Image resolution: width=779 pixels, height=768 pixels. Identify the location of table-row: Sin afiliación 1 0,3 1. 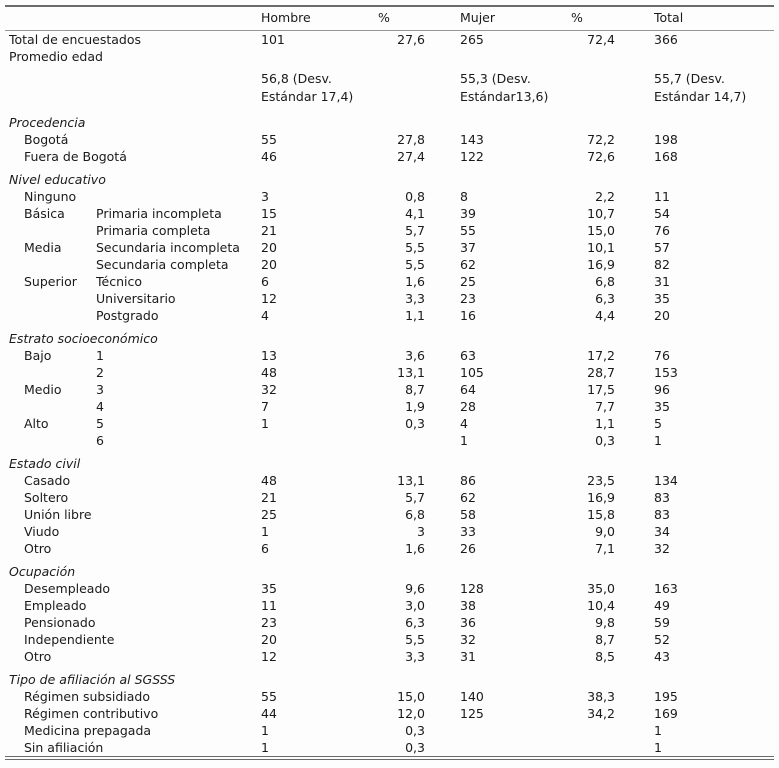
(389, 748).